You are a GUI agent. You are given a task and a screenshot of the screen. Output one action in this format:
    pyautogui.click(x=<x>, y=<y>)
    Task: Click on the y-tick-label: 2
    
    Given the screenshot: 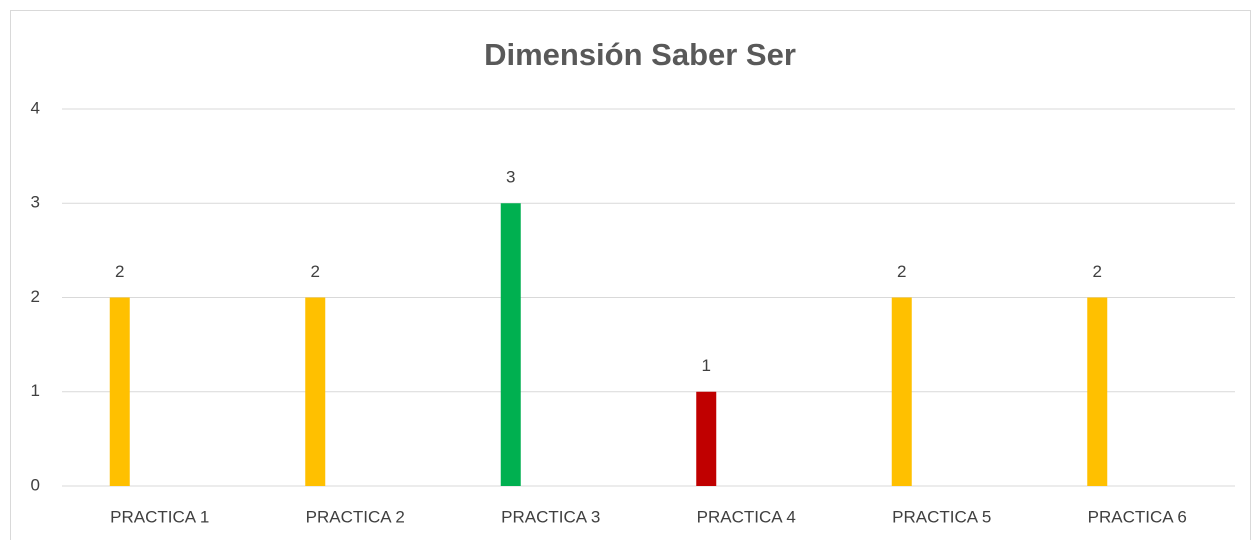 What is the action you would take?
    pyautogui.click(x=35, y=296)
    